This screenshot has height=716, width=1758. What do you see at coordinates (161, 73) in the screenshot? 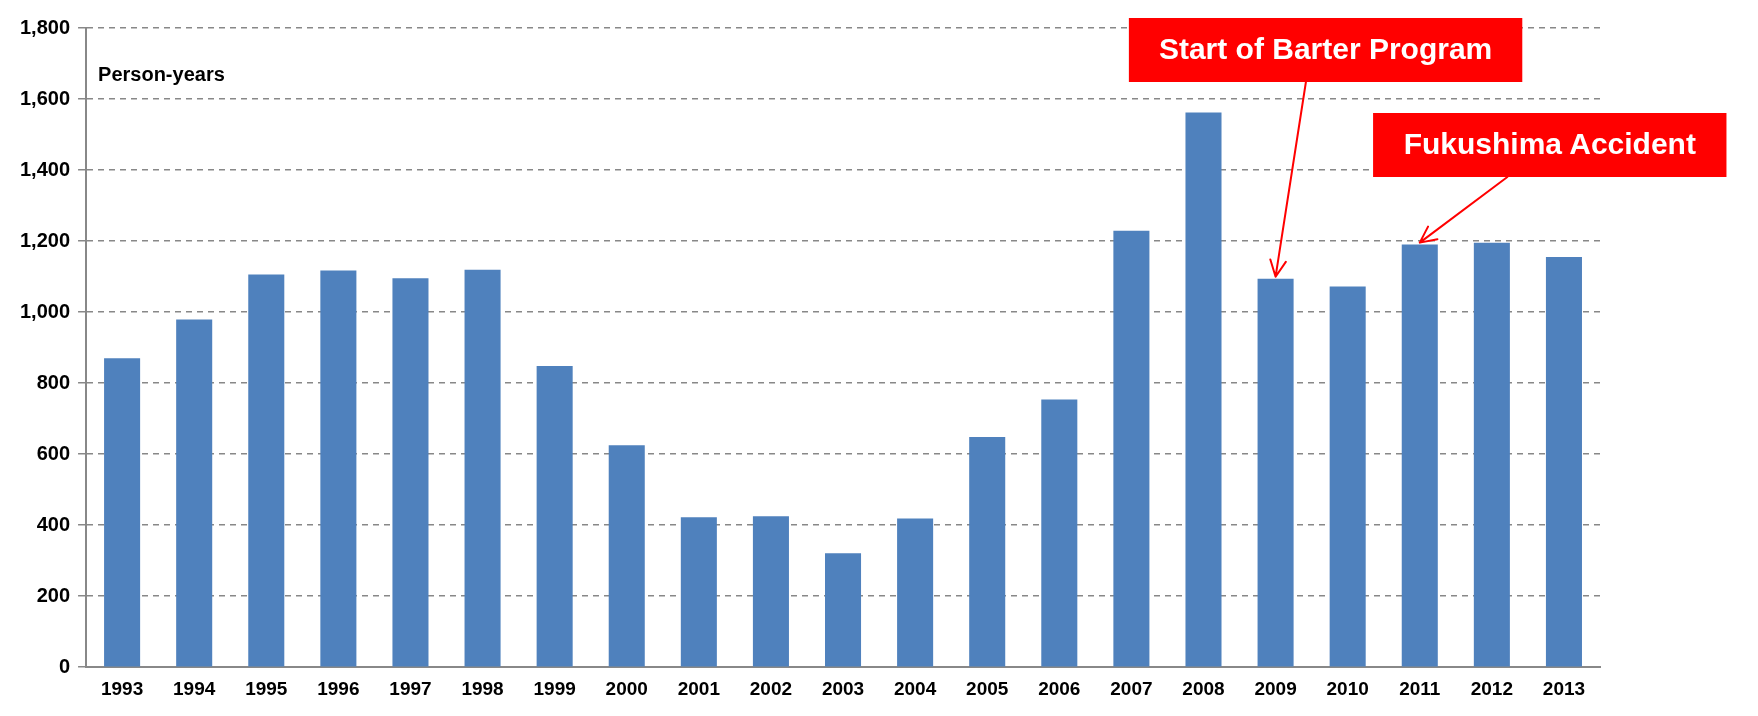
I see `y-axis-title: Person-years` at bounding box center [161, 73].